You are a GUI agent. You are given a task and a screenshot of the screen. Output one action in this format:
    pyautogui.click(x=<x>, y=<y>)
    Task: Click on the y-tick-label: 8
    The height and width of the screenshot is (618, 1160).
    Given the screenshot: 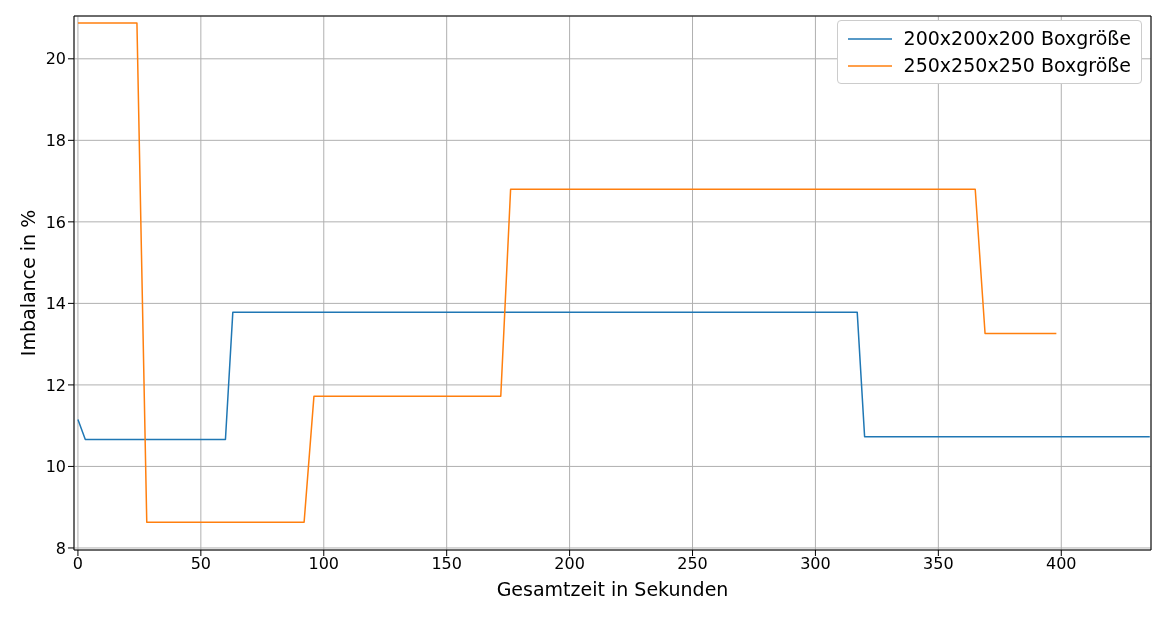 What is the action you would take?
    pyautogui.click(x=60, y=548)
    